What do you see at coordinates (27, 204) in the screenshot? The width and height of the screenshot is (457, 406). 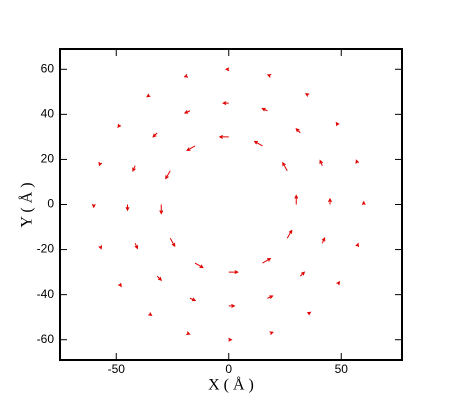 I see `y-axis-label: Y ( Å )` at bounding box center [27, 204].